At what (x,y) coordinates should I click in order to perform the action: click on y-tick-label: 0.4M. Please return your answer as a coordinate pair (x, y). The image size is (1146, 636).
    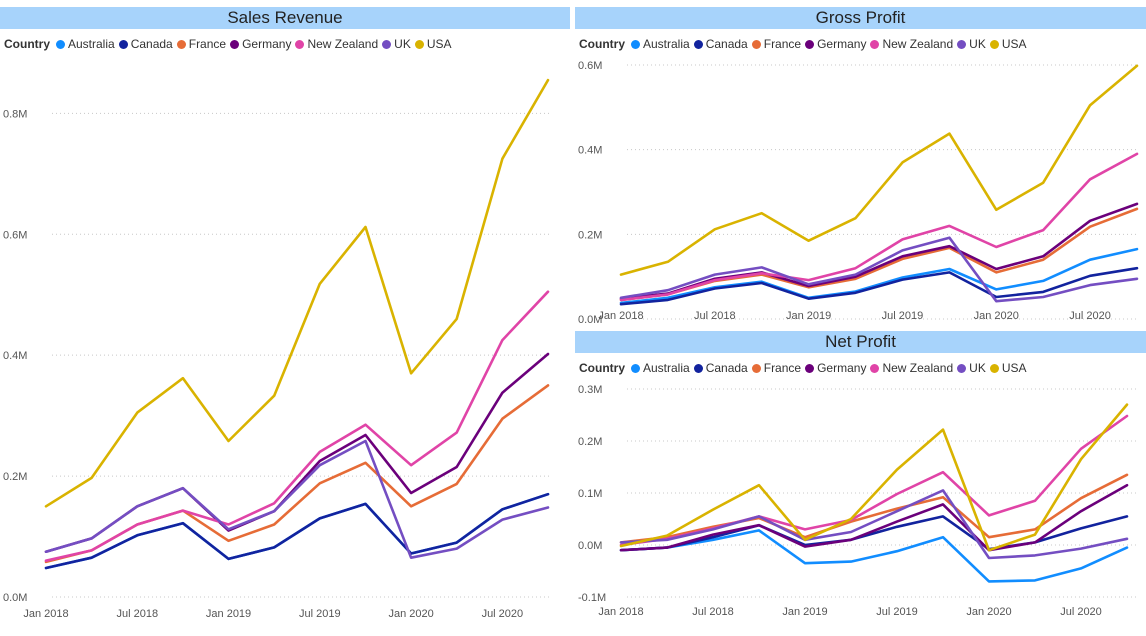
    Looking at the image, I should click on (590, 151).